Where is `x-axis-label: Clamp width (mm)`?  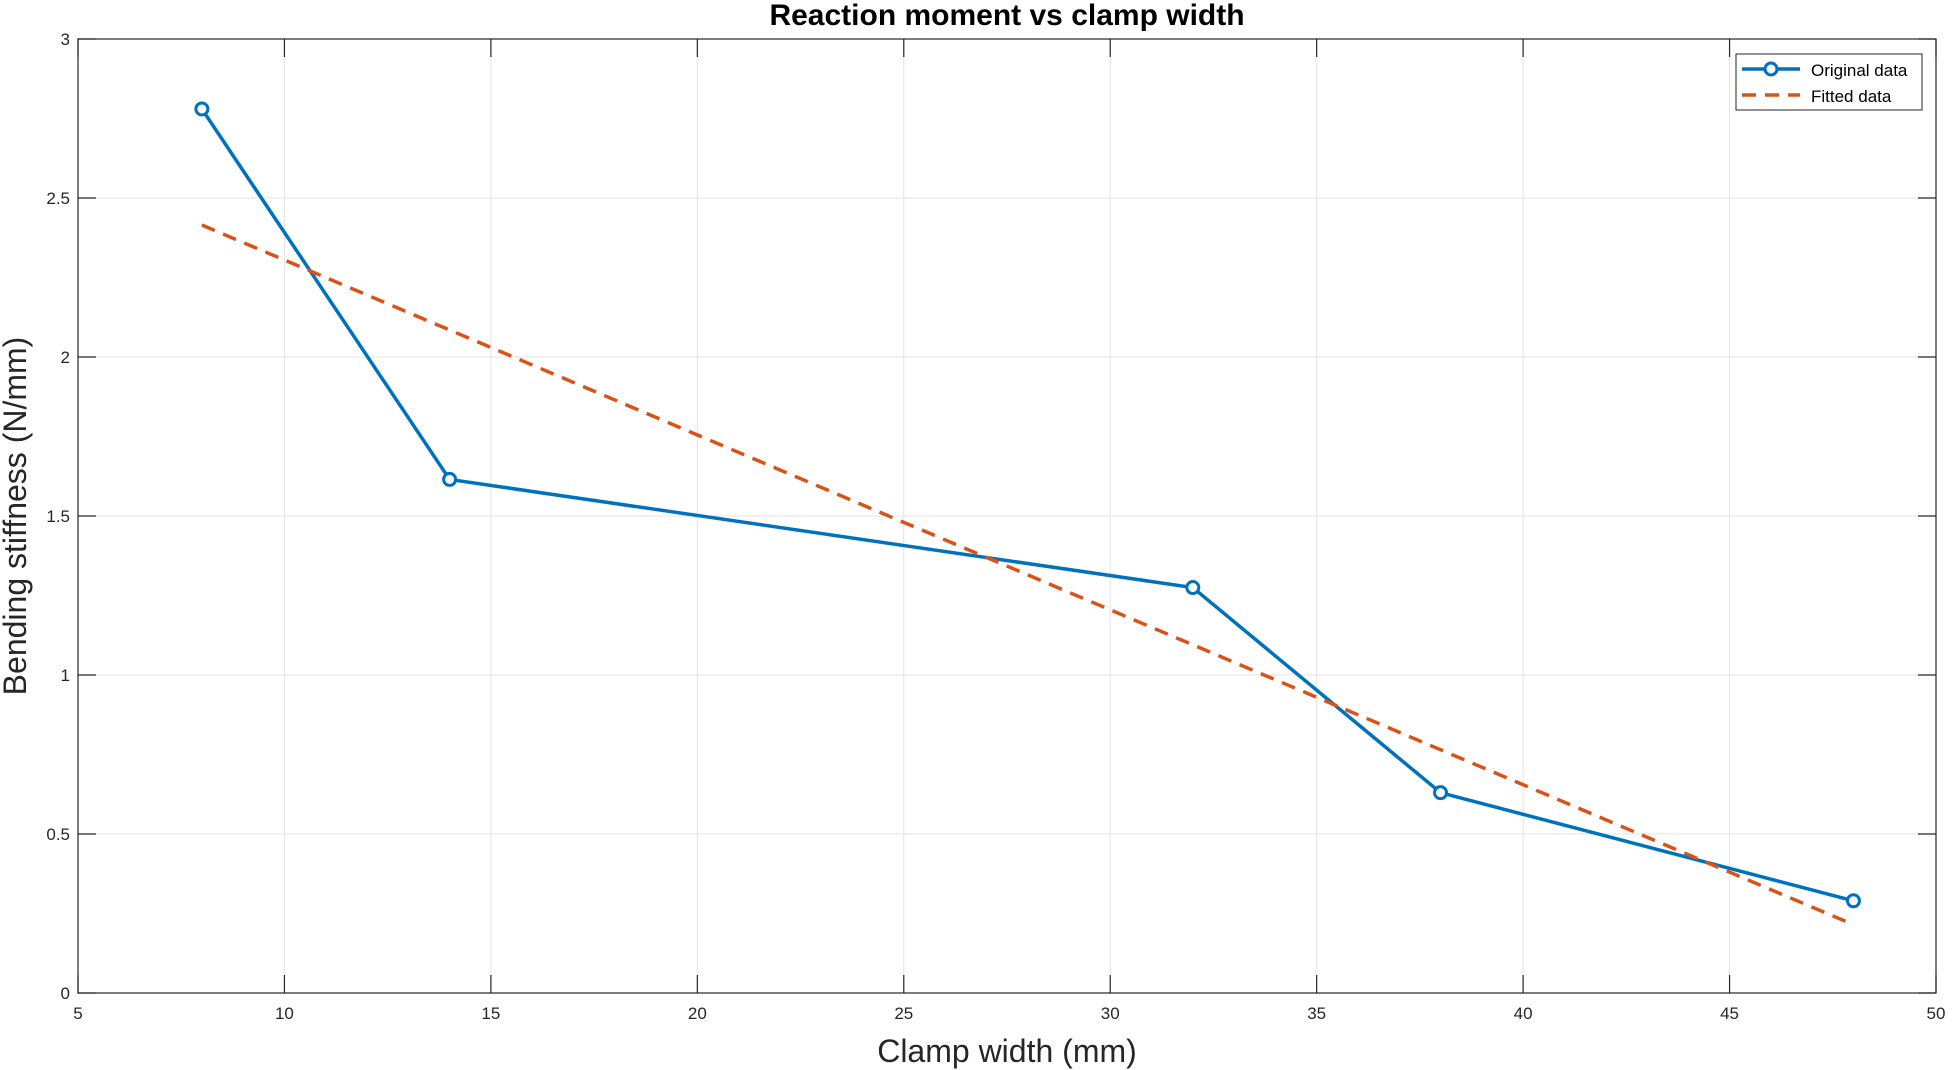
x-axis-label: Clamp width (mm) is located at coordinates (1007, 1051).